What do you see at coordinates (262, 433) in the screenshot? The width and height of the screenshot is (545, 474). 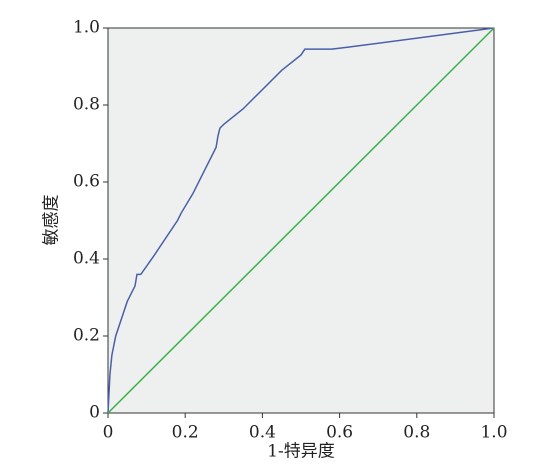 I see `x-tick-label: 0.4` at bounding box center [262, 433].